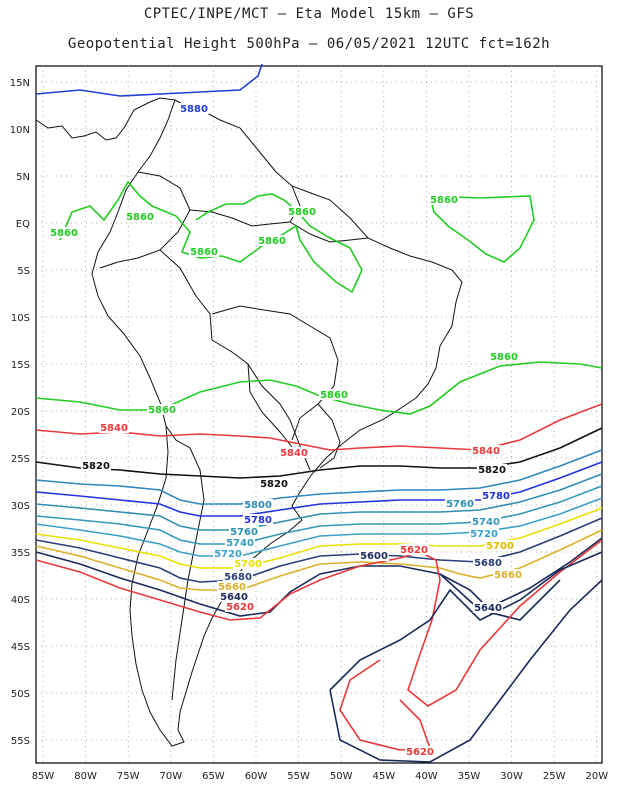  I want to click on contour-5860-north, so click(211, 237).